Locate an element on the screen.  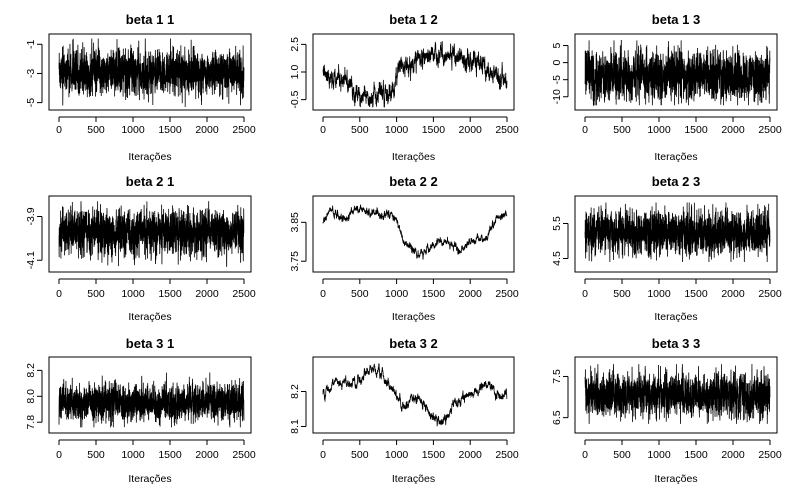
y-tick-label: -3.9 is located at coordinates (31, 216).